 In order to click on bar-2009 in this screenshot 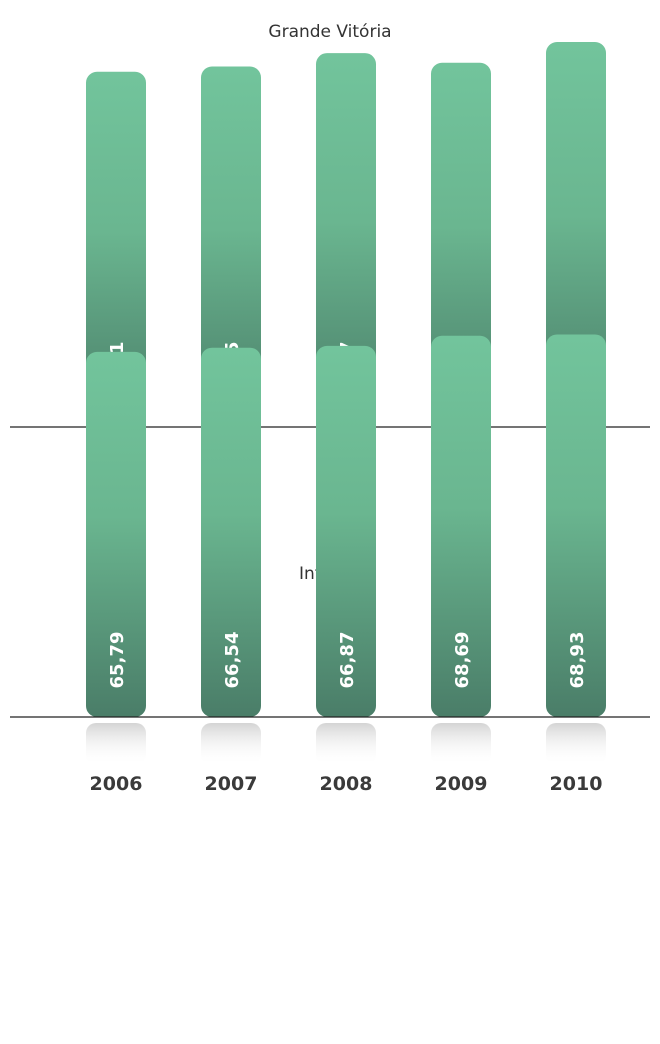, I will do `click(461, 526)`.